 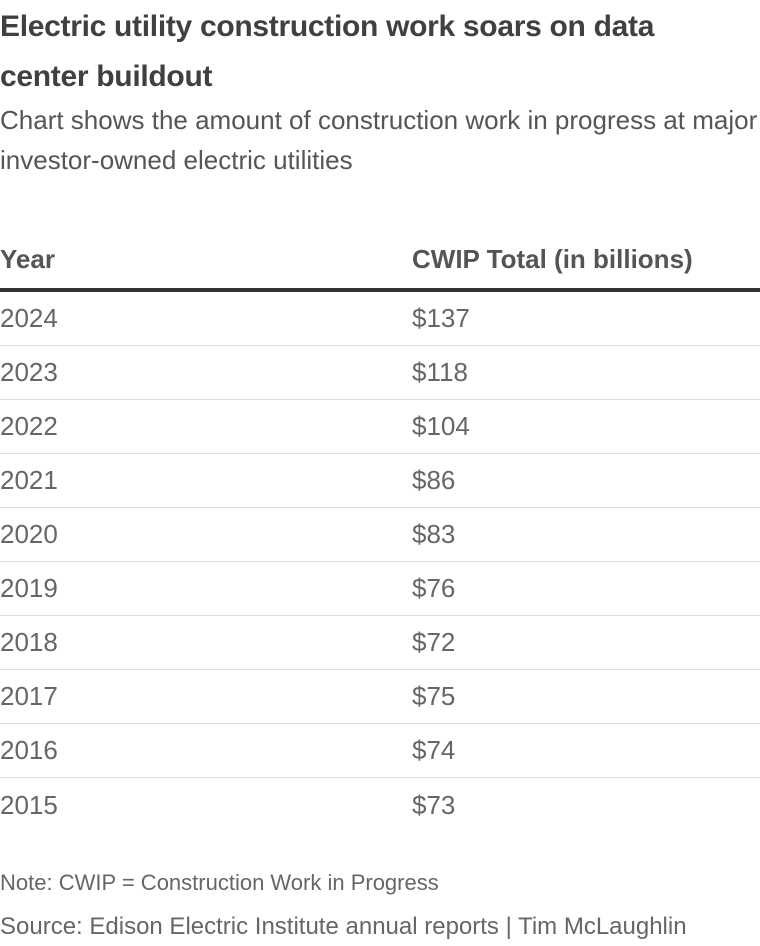 What do you see at coordinates (552, 258) in the screenshot?
I see `column-header-cwip-total: CWIP Total (in billions)` at bounding box center [552, 258].